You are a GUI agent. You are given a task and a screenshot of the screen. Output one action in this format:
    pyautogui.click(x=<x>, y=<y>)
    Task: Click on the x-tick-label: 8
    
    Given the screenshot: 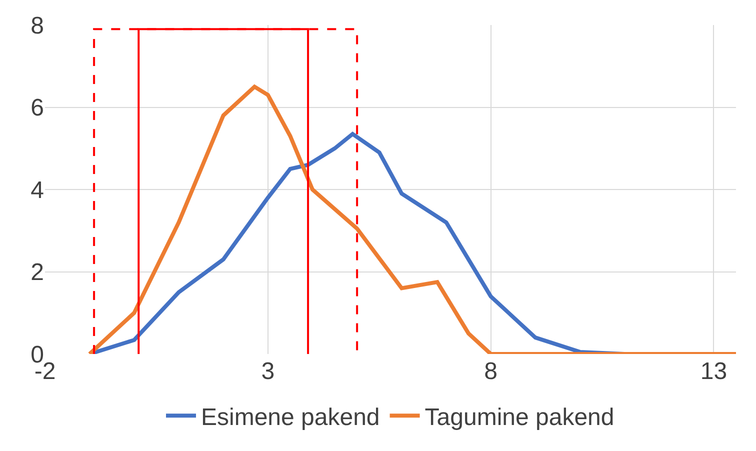 What is the action you would take?
    pyautogui.click(x=491, y=371)
    